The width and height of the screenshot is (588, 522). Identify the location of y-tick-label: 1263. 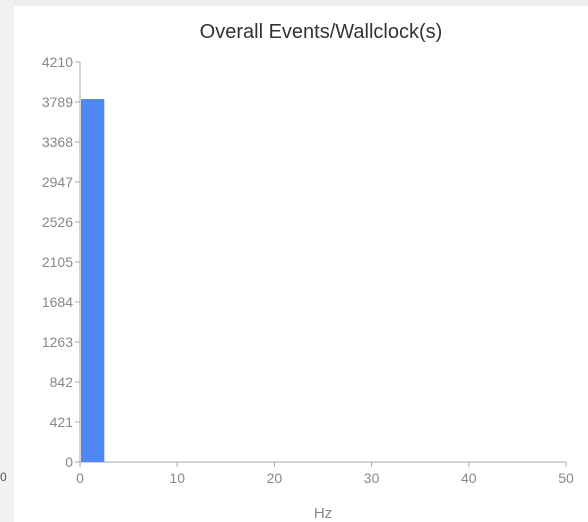
(57, 342).